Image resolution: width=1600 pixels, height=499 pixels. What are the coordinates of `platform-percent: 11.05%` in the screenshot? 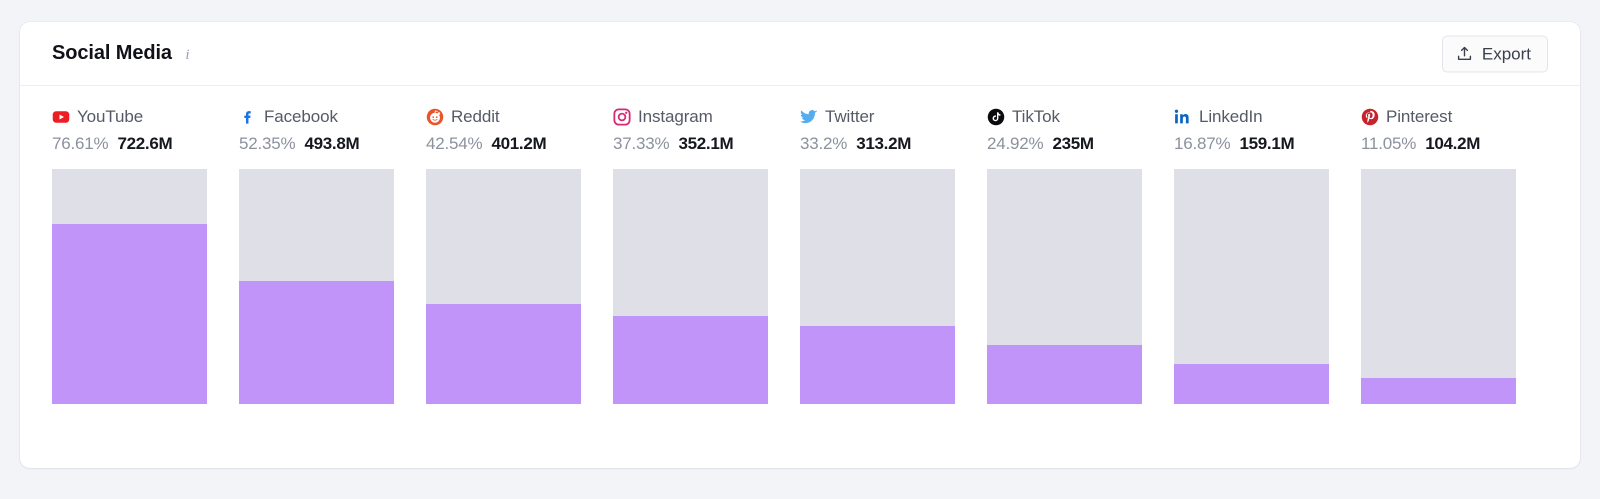 It's located at (1389, 143).